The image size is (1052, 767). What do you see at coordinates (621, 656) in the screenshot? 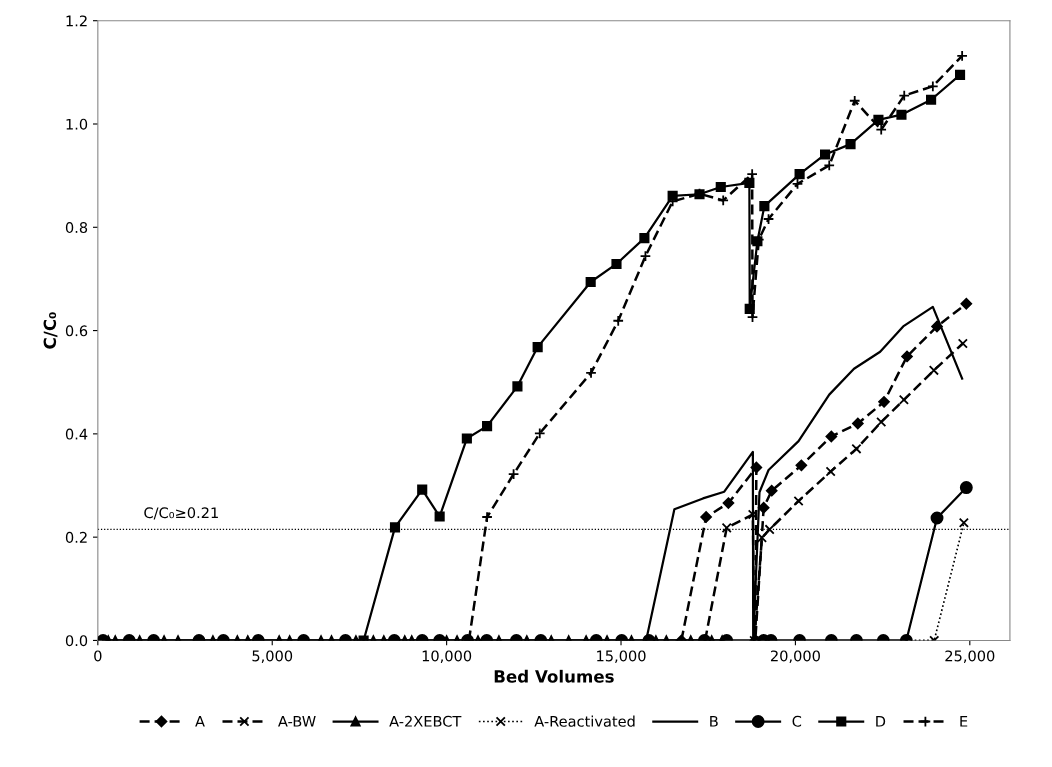
I see `x-tick-label: 15,000` at bounding box center [621, 656].